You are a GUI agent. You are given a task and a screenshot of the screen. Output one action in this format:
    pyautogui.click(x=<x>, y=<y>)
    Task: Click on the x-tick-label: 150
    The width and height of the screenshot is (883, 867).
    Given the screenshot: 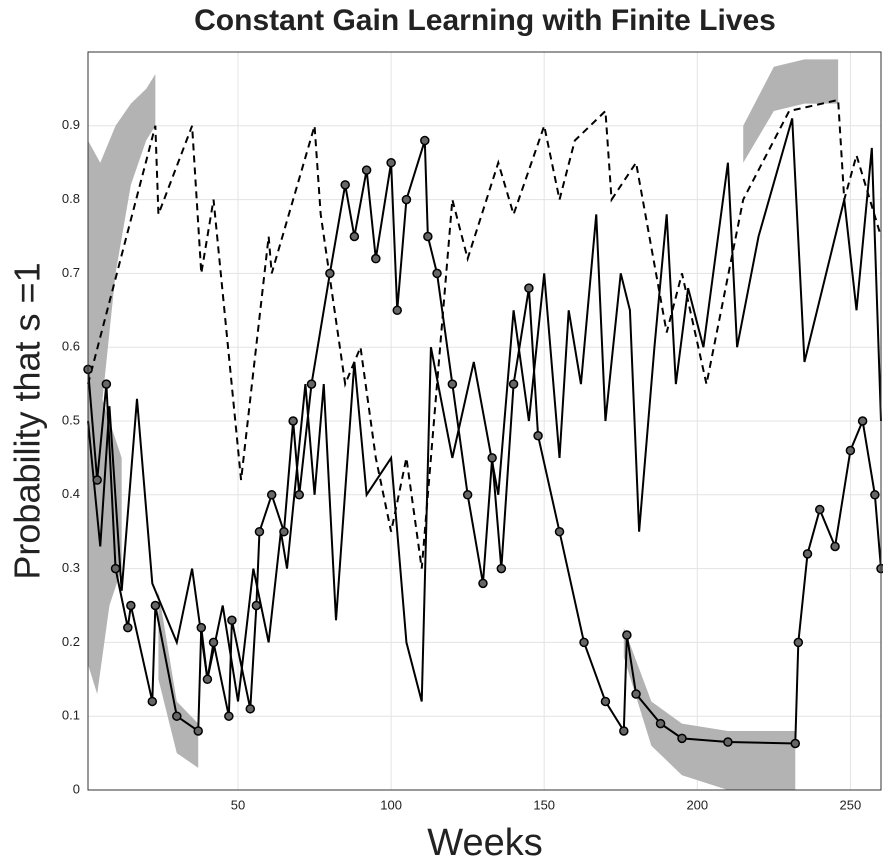 What is the action you would take?
    pyautogui.click(x=544, y=804)
    